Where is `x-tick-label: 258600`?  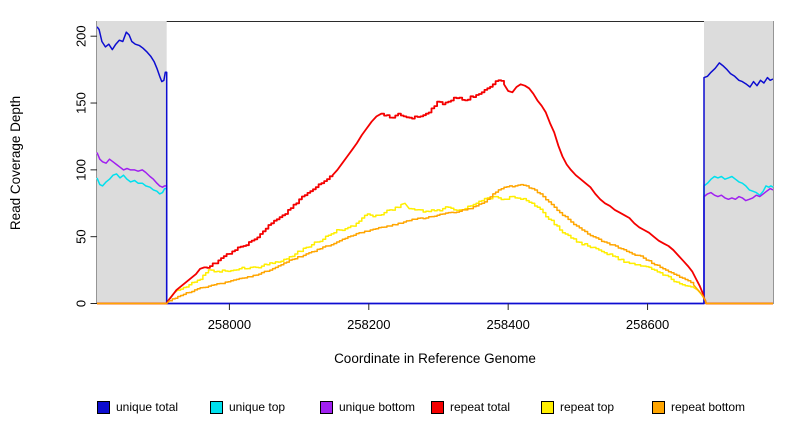
x-tick-label: 258600 is located at coordinates (647, 324).